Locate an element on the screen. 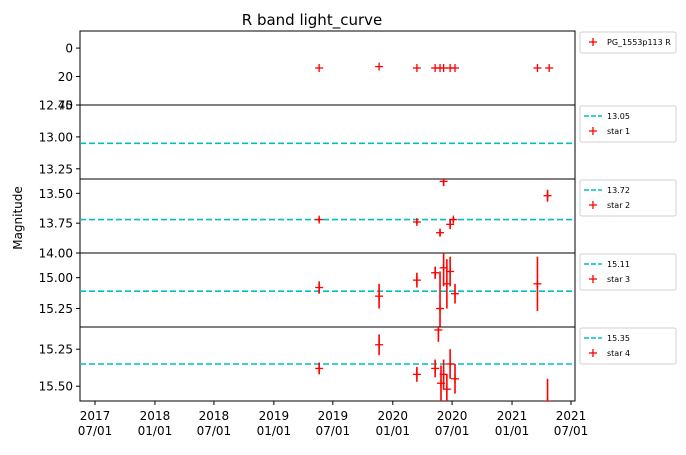 This screenshot has height=455, width=686. legend: PG_1553p113 R is located at coordinates (628, 42).